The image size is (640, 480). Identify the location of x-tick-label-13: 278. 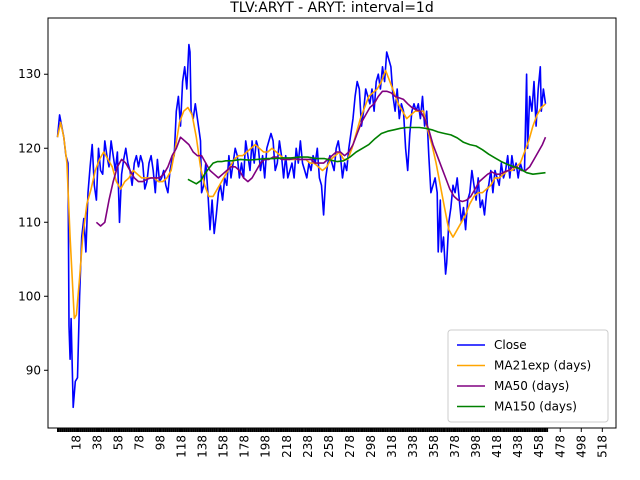
(350, 446).